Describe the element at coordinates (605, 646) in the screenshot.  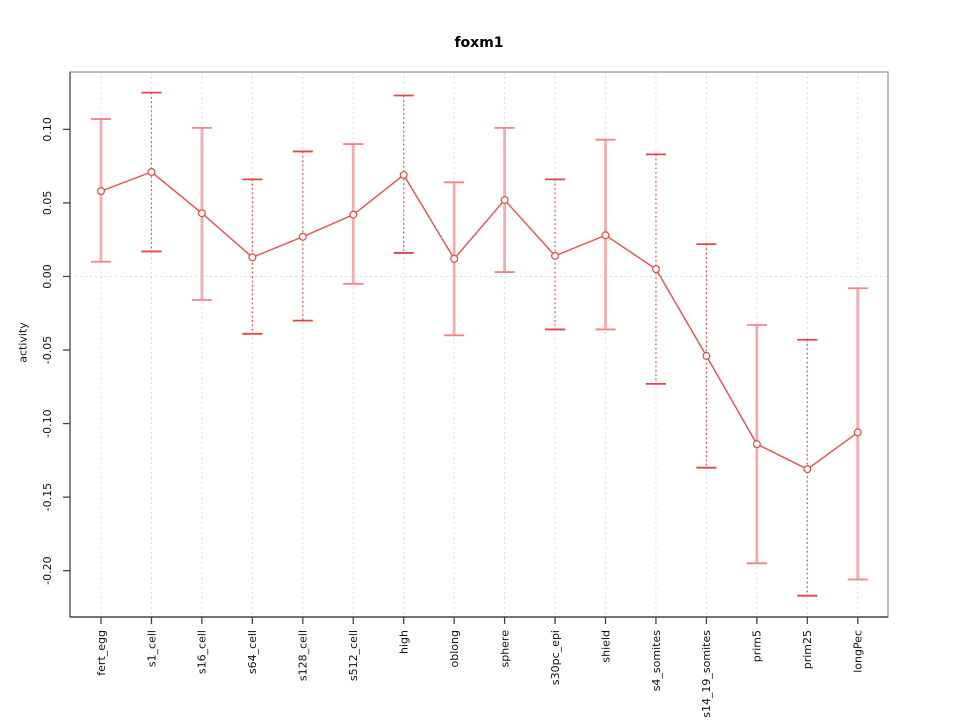
I see `x-tick-label: shield` at that location.